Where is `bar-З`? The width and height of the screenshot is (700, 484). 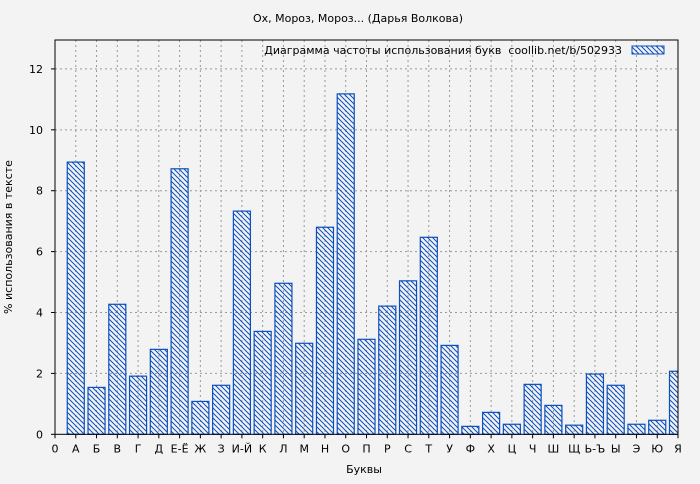 bar-З is located at coordinates (221, 409).